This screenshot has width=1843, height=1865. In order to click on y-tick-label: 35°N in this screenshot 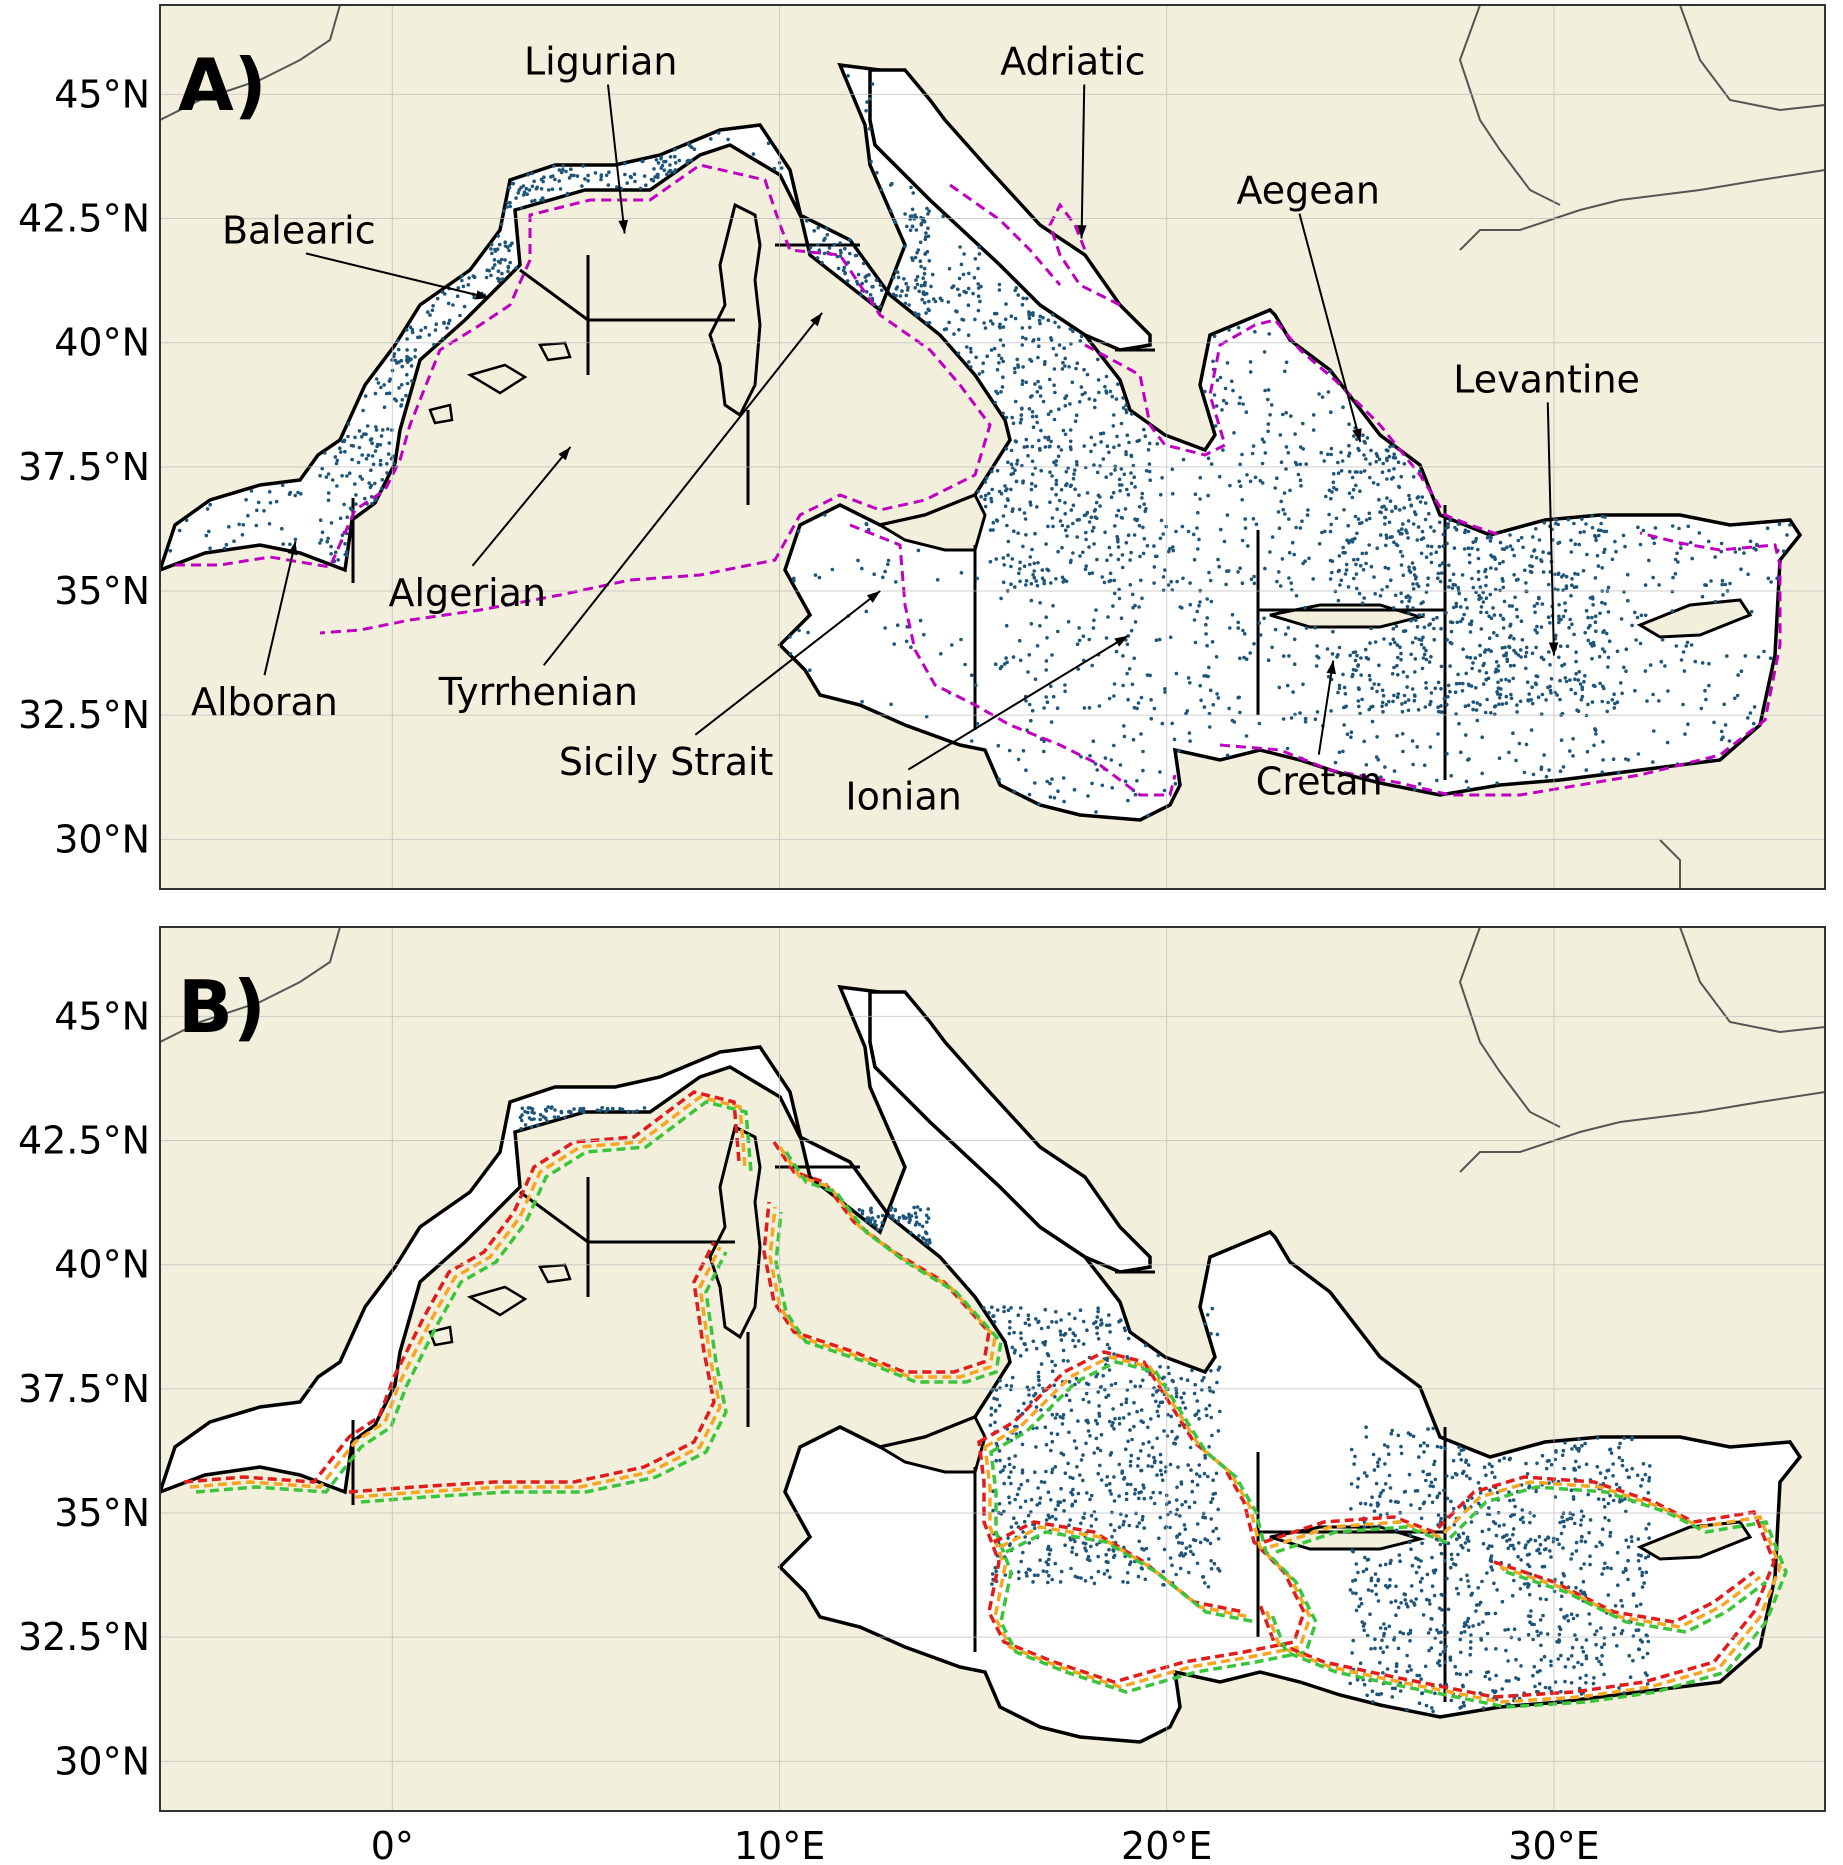, I will do `click(102, 591)`.